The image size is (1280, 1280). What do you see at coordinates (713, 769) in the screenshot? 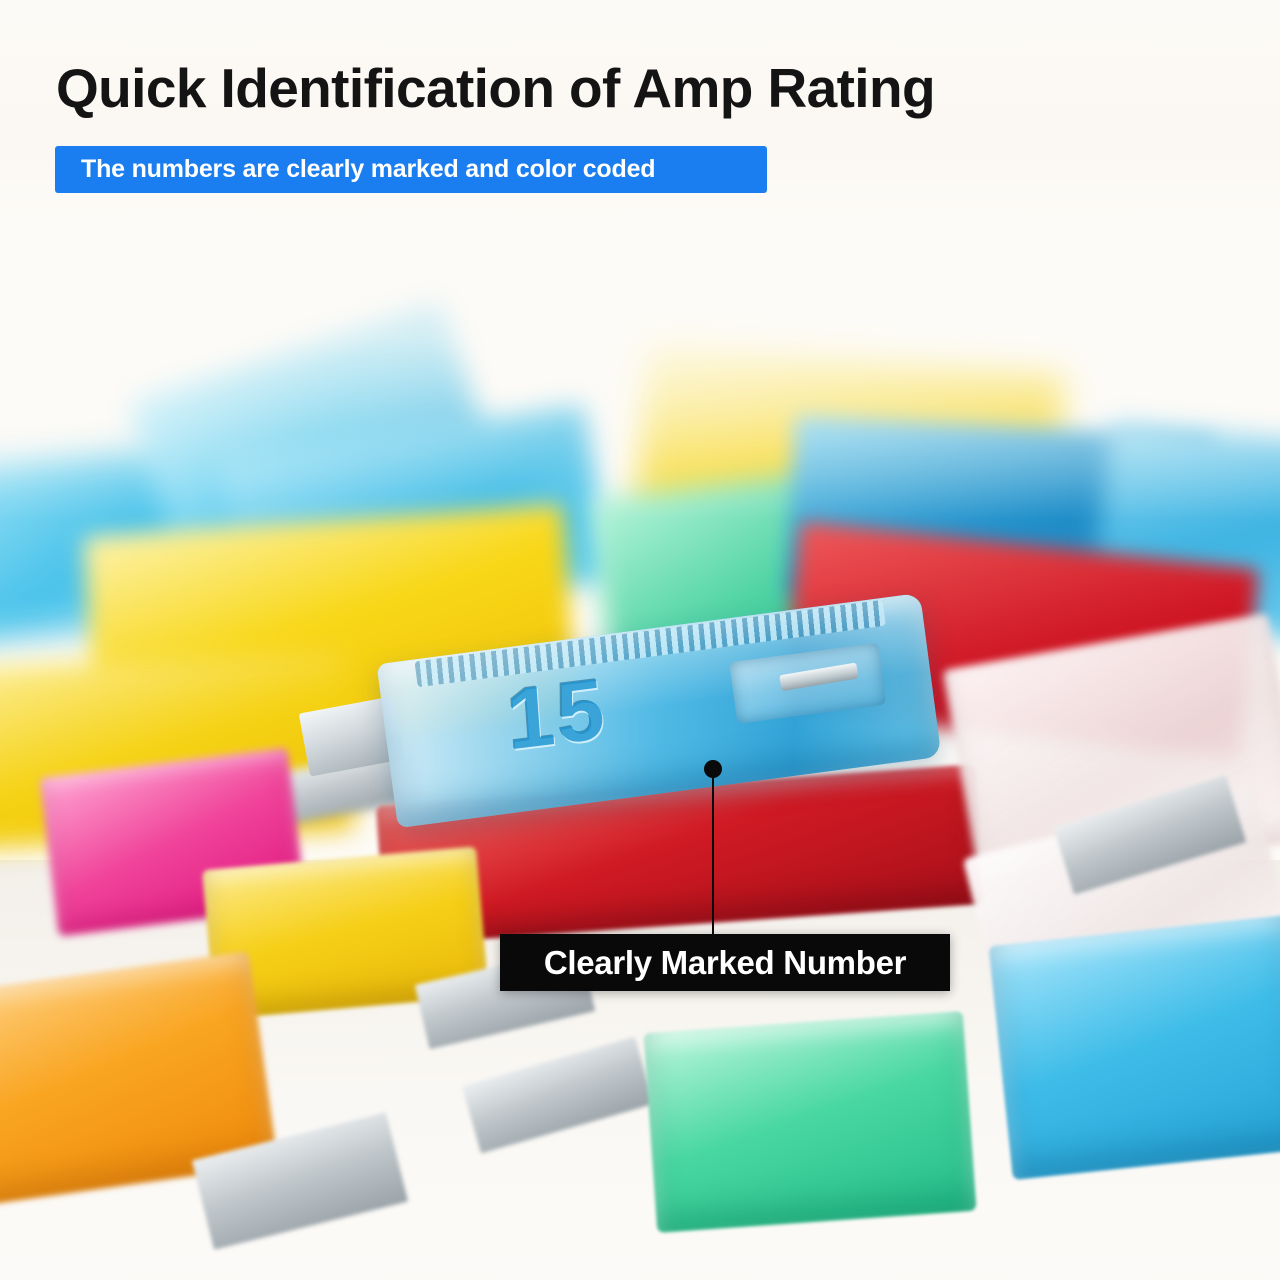
I see `callout-pointer-dot` at bounding box center [713, 769].